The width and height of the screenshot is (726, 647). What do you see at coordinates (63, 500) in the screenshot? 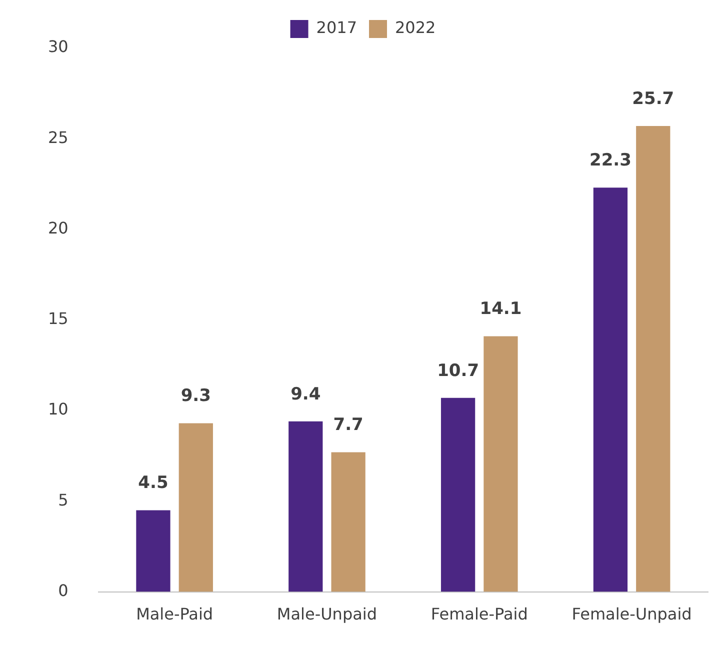
I see `y-tick-label: 5` at bounding box center [63, 500].